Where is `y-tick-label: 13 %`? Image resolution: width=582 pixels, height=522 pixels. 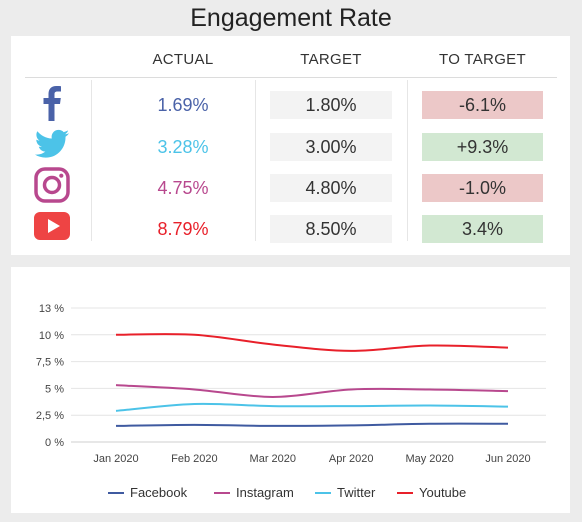 y-tick-label: 13 % is located at coordinates (51, 309).